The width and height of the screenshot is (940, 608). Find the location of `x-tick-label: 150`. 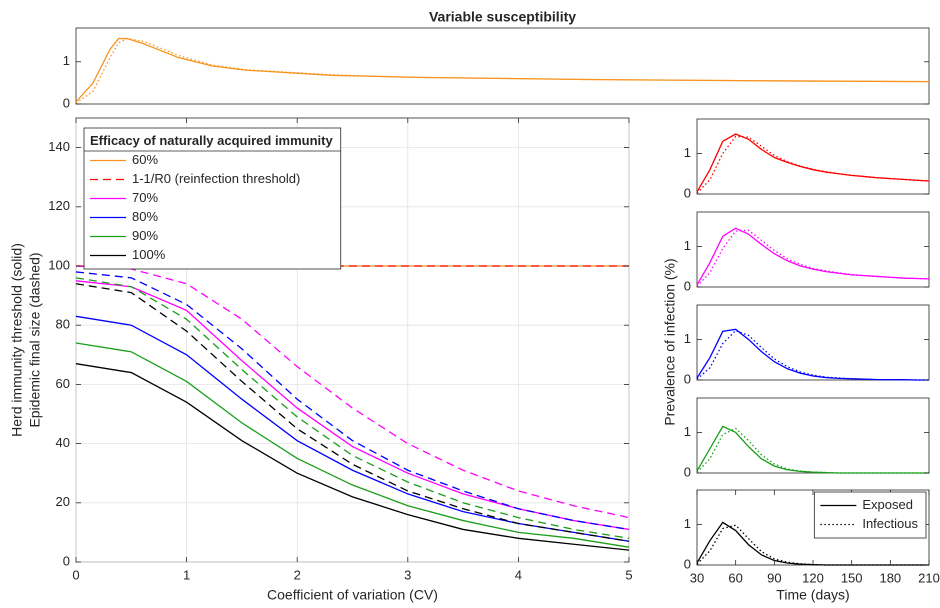

x-tick-label: 150 is located at coordinates (852, 577).